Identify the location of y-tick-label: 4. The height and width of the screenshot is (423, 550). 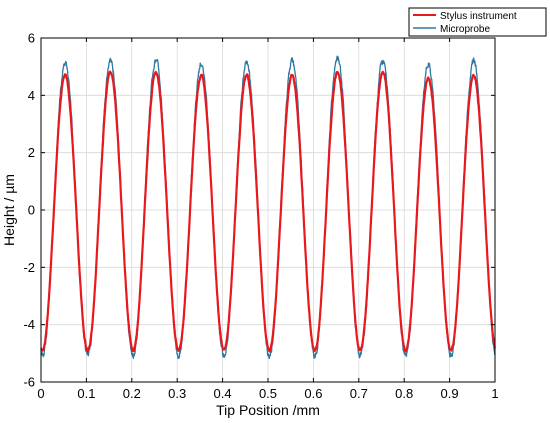
(31, 95).